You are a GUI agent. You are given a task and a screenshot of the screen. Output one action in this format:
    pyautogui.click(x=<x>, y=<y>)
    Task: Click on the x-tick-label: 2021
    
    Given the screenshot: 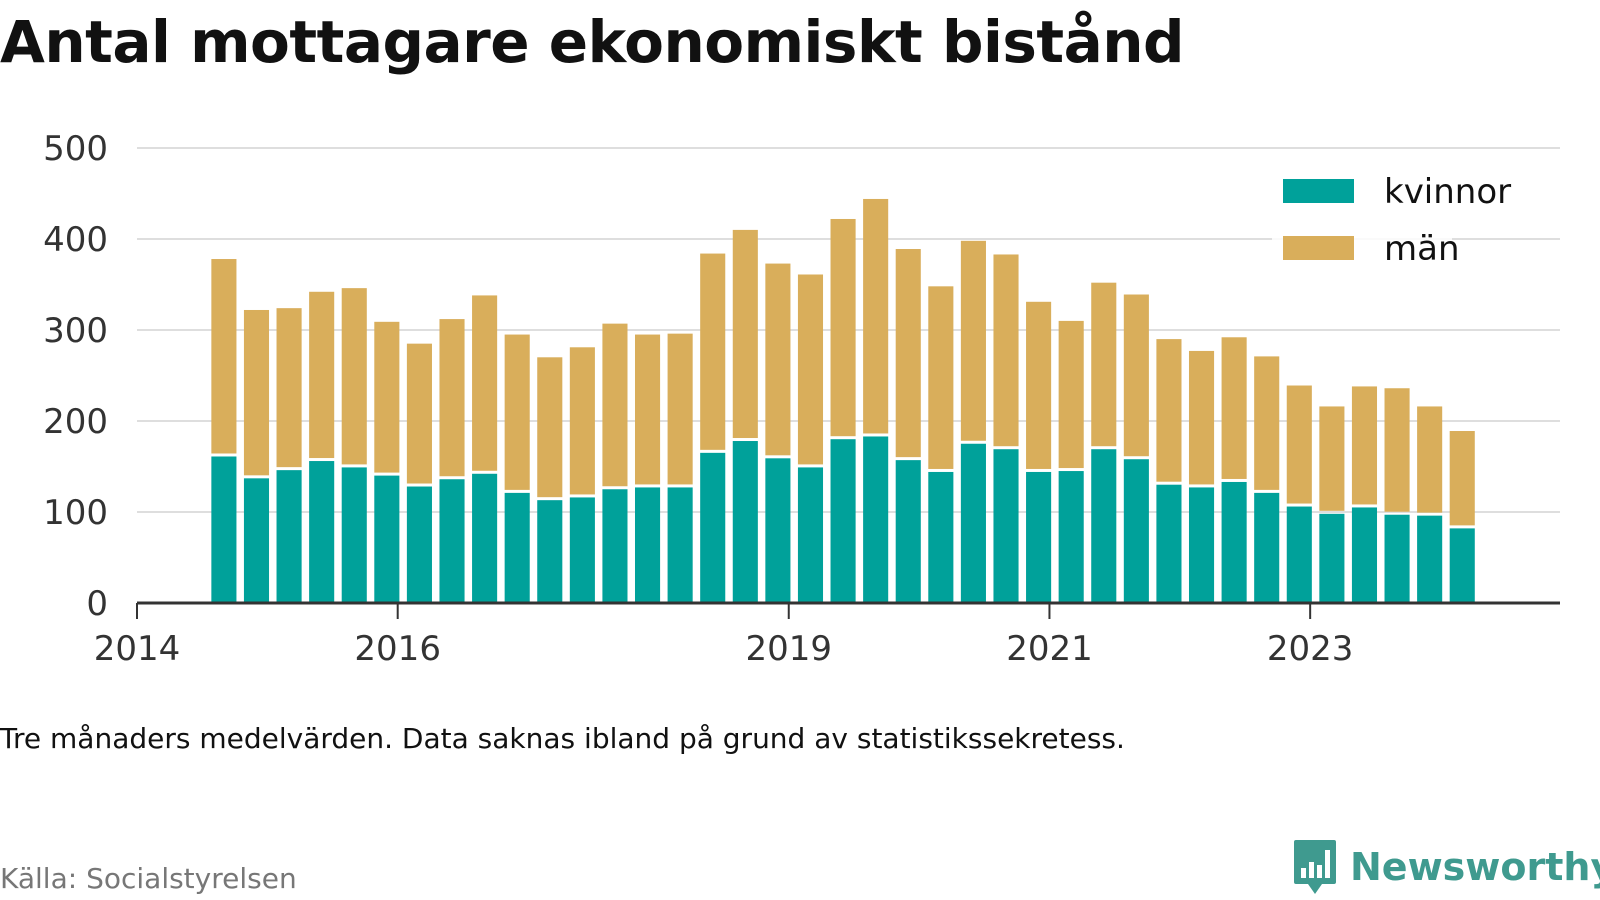 What is the action you would take?
    pyautogui.click(x=1049, y=649)
    